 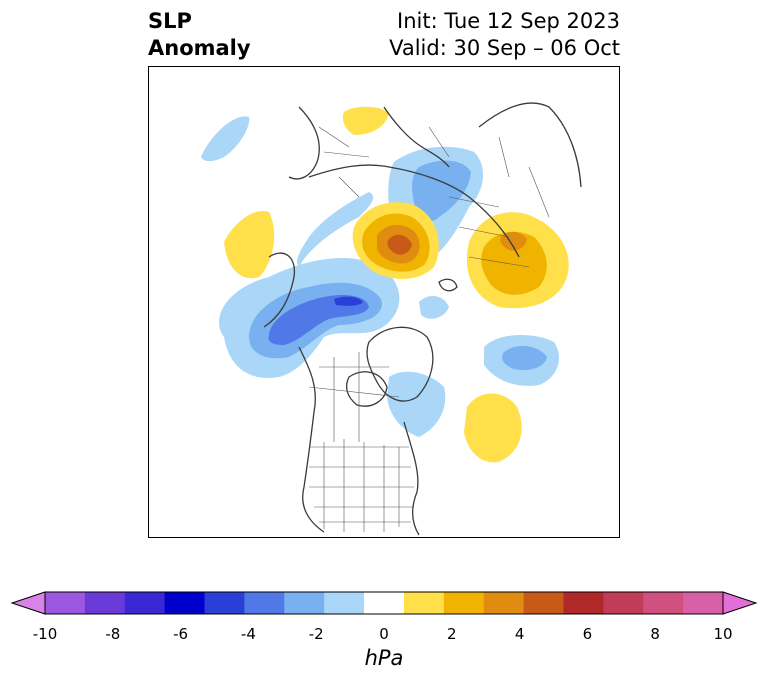 What do you see at coordinates (519, 634) in the screenshot?
I see `colorbar-tick-label: 4` at bounding box center [519, 634].